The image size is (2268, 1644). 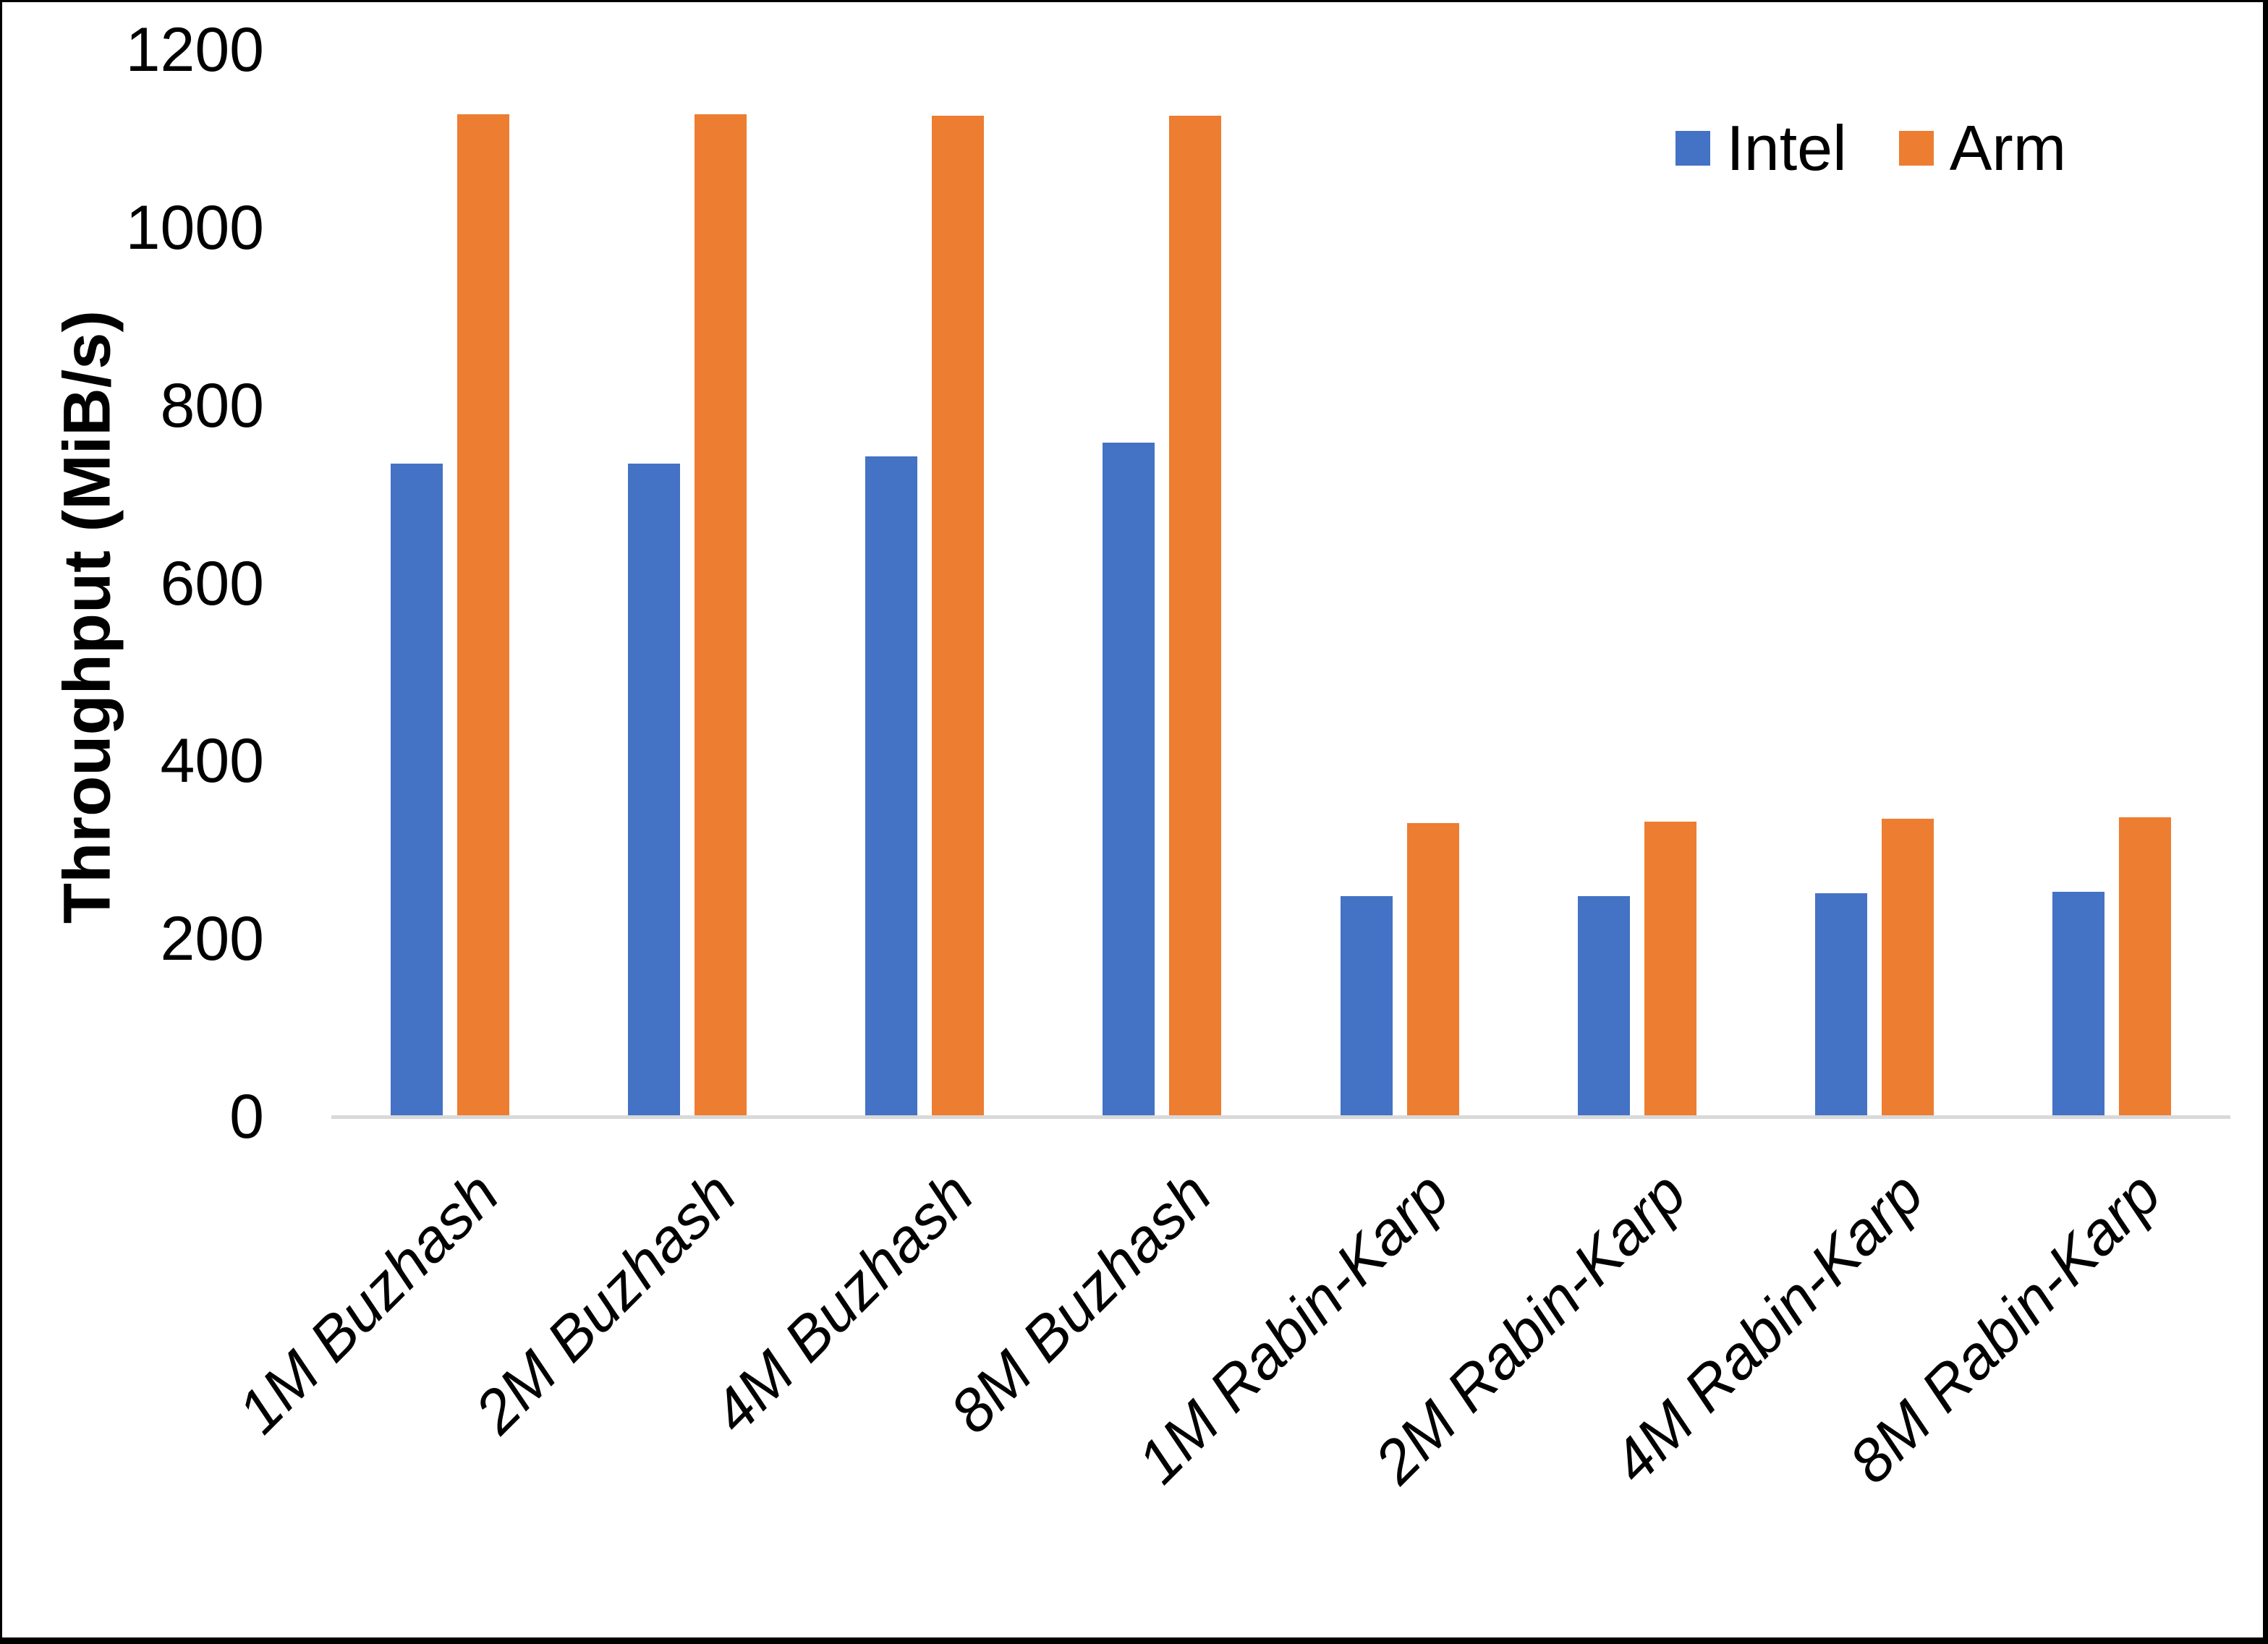 I want to click on bar-intel-4m-buzhash, so click(x=891, y=786).